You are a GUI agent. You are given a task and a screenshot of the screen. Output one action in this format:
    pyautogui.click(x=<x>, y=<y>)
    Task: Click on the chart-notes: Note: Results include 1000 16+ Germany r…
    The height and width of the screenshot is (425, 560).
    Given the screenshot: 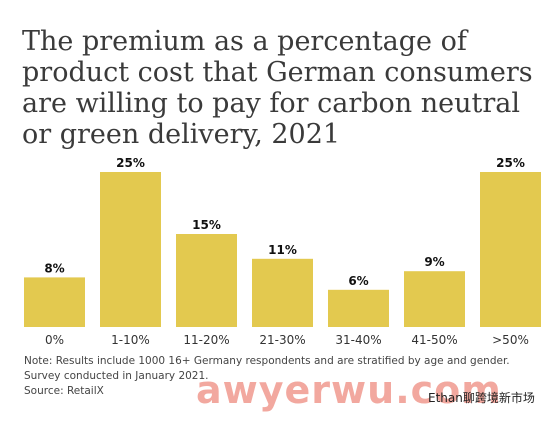 What is the action you would take?
    pyautogui.click(x=284, y=376)
    